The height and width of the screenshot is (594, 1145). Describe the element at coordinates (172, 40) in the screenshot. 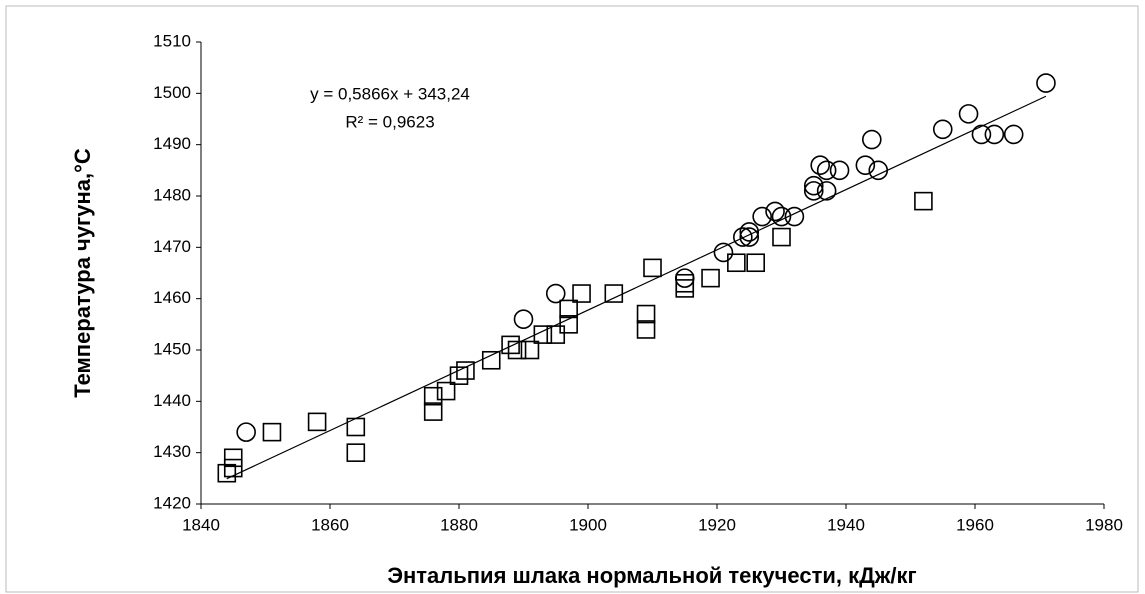

I see `y-tick-label: 1510` at that location.